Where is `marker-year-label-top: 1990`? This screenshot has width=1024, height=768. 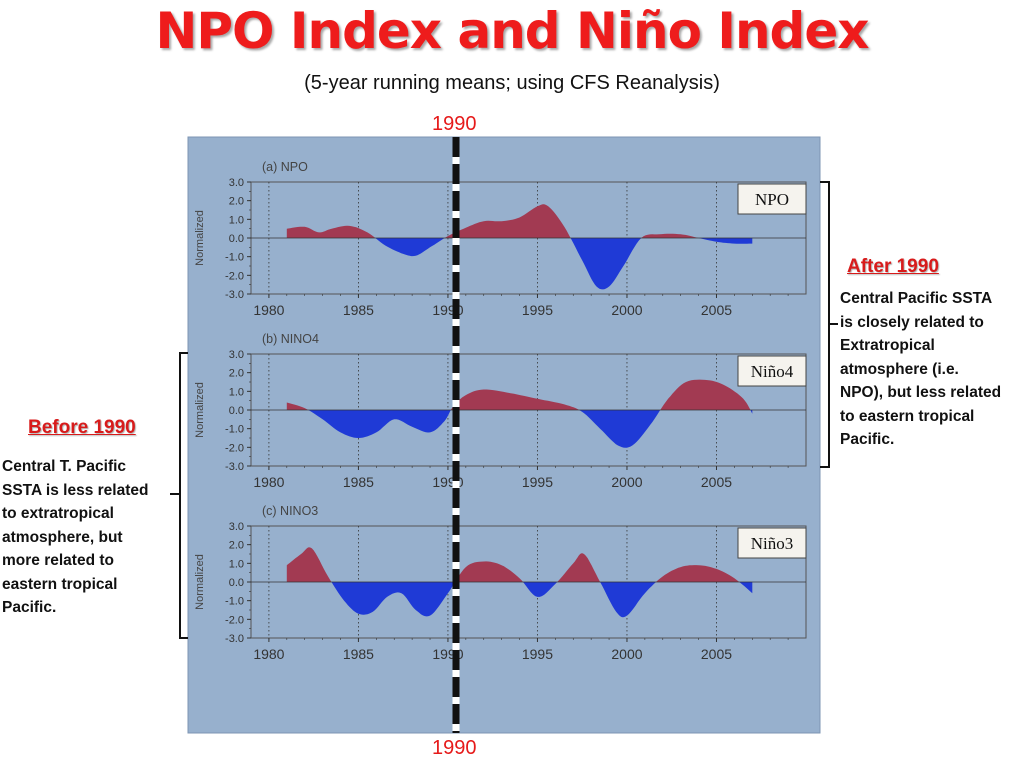
marker-year-label-top: 1990 is located at coordinates (454, 124).